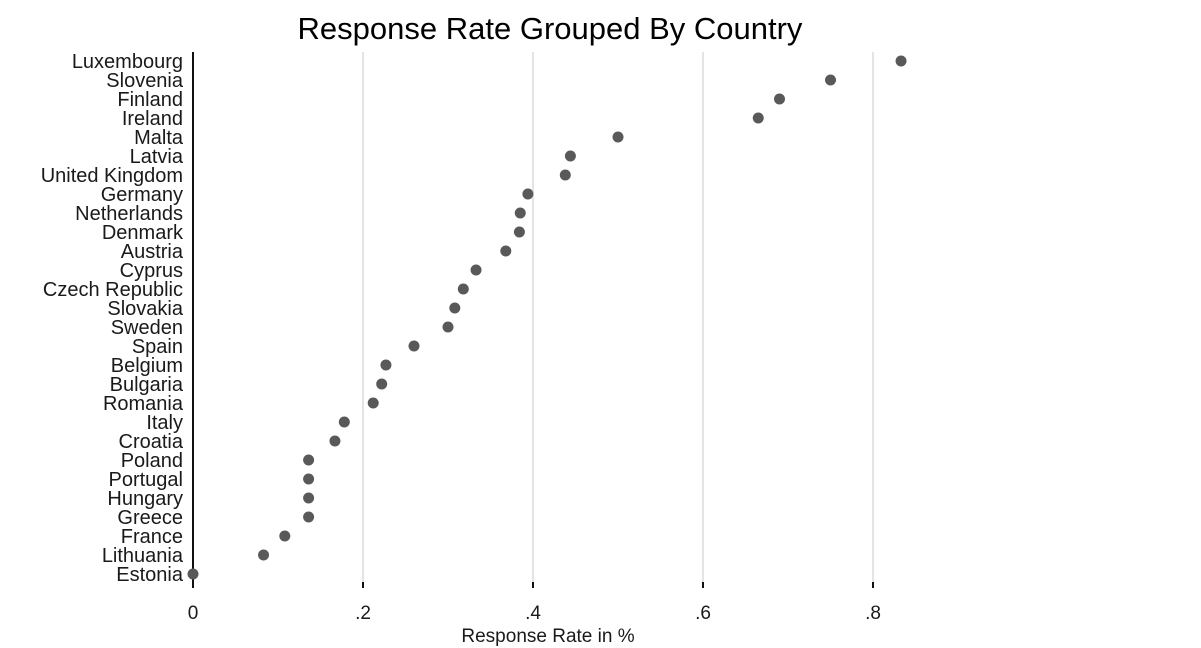 The height and width of the screenshot is (648, 1201). What do you see at coordinates (112, 176) in the screenshot?
I see `category-label: United Kingdom` at bounding box center [112, 176].